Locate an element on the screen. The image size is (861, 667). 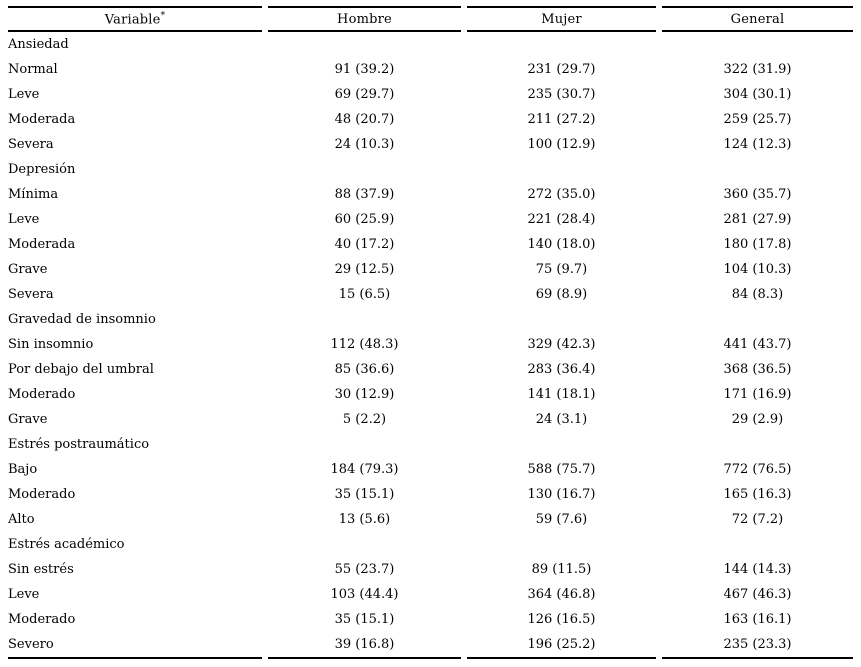
value-general: 360 (35.7) is located at coordinates (757, 194).